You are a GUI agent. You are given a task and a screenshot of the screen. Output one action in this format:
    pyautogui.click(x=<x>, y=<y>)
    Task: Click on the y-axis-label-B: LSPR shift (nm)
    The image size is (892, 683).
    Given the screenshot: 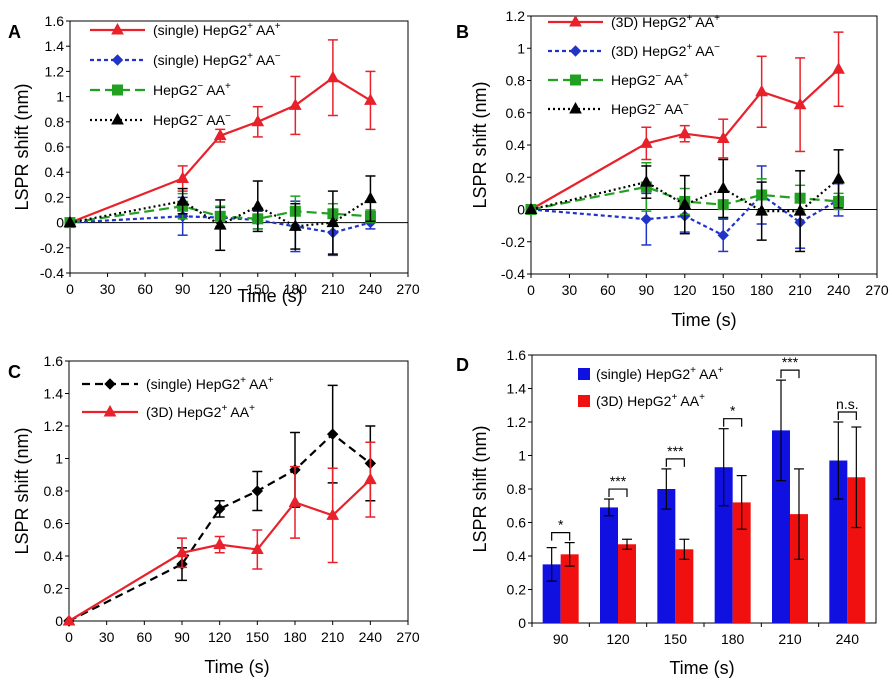 What is the action you would take?
    pyautogui.click(x=480, y=144)
    